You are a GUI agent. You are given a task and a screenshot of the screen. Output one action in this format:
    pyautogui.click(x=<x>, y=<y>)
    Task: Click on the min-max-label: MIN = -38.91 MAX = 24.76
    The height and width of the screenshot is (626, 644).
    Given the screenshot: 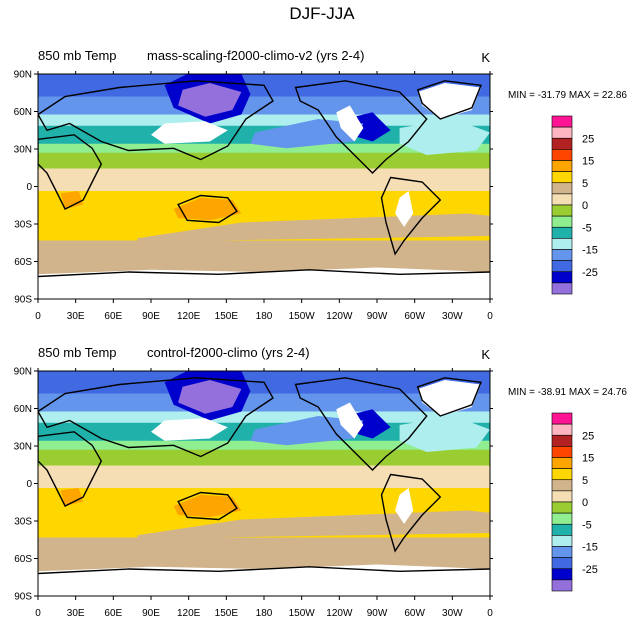 What is the action you would take?
    pyautogui.click(x=567, y=392)
    